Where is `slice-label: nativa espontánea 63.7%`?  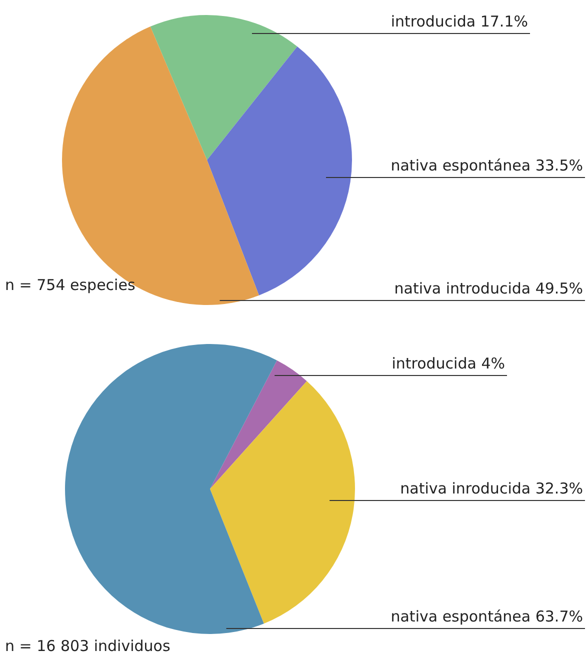
slice-label: nativa espontánea 63.7% is located at coordinates (486, 616).